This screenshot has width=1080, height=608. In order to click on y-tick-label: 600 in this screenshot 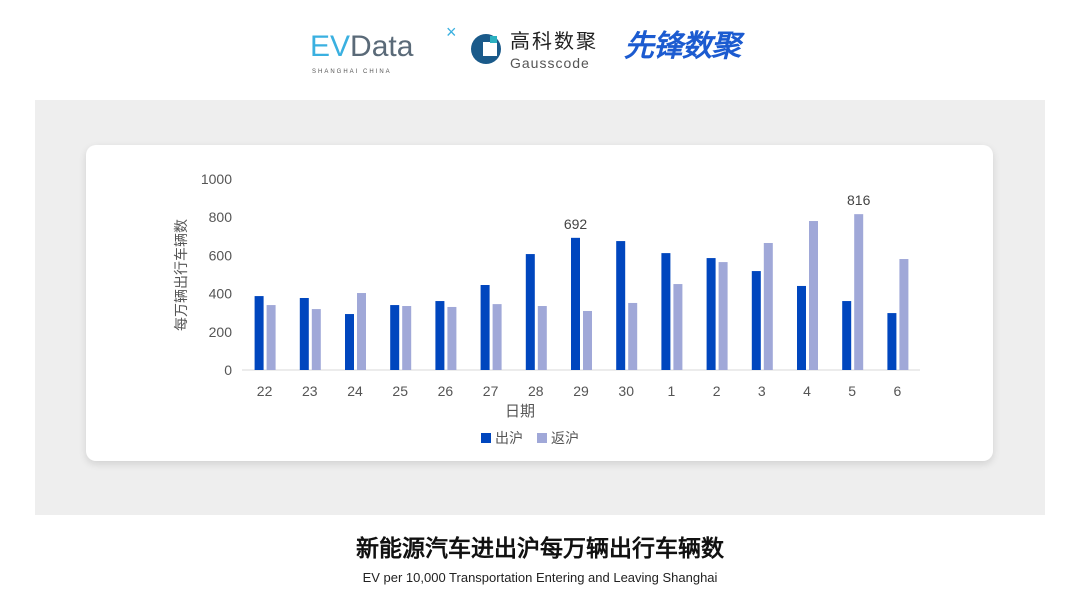, I will do `click(221, 255)`.